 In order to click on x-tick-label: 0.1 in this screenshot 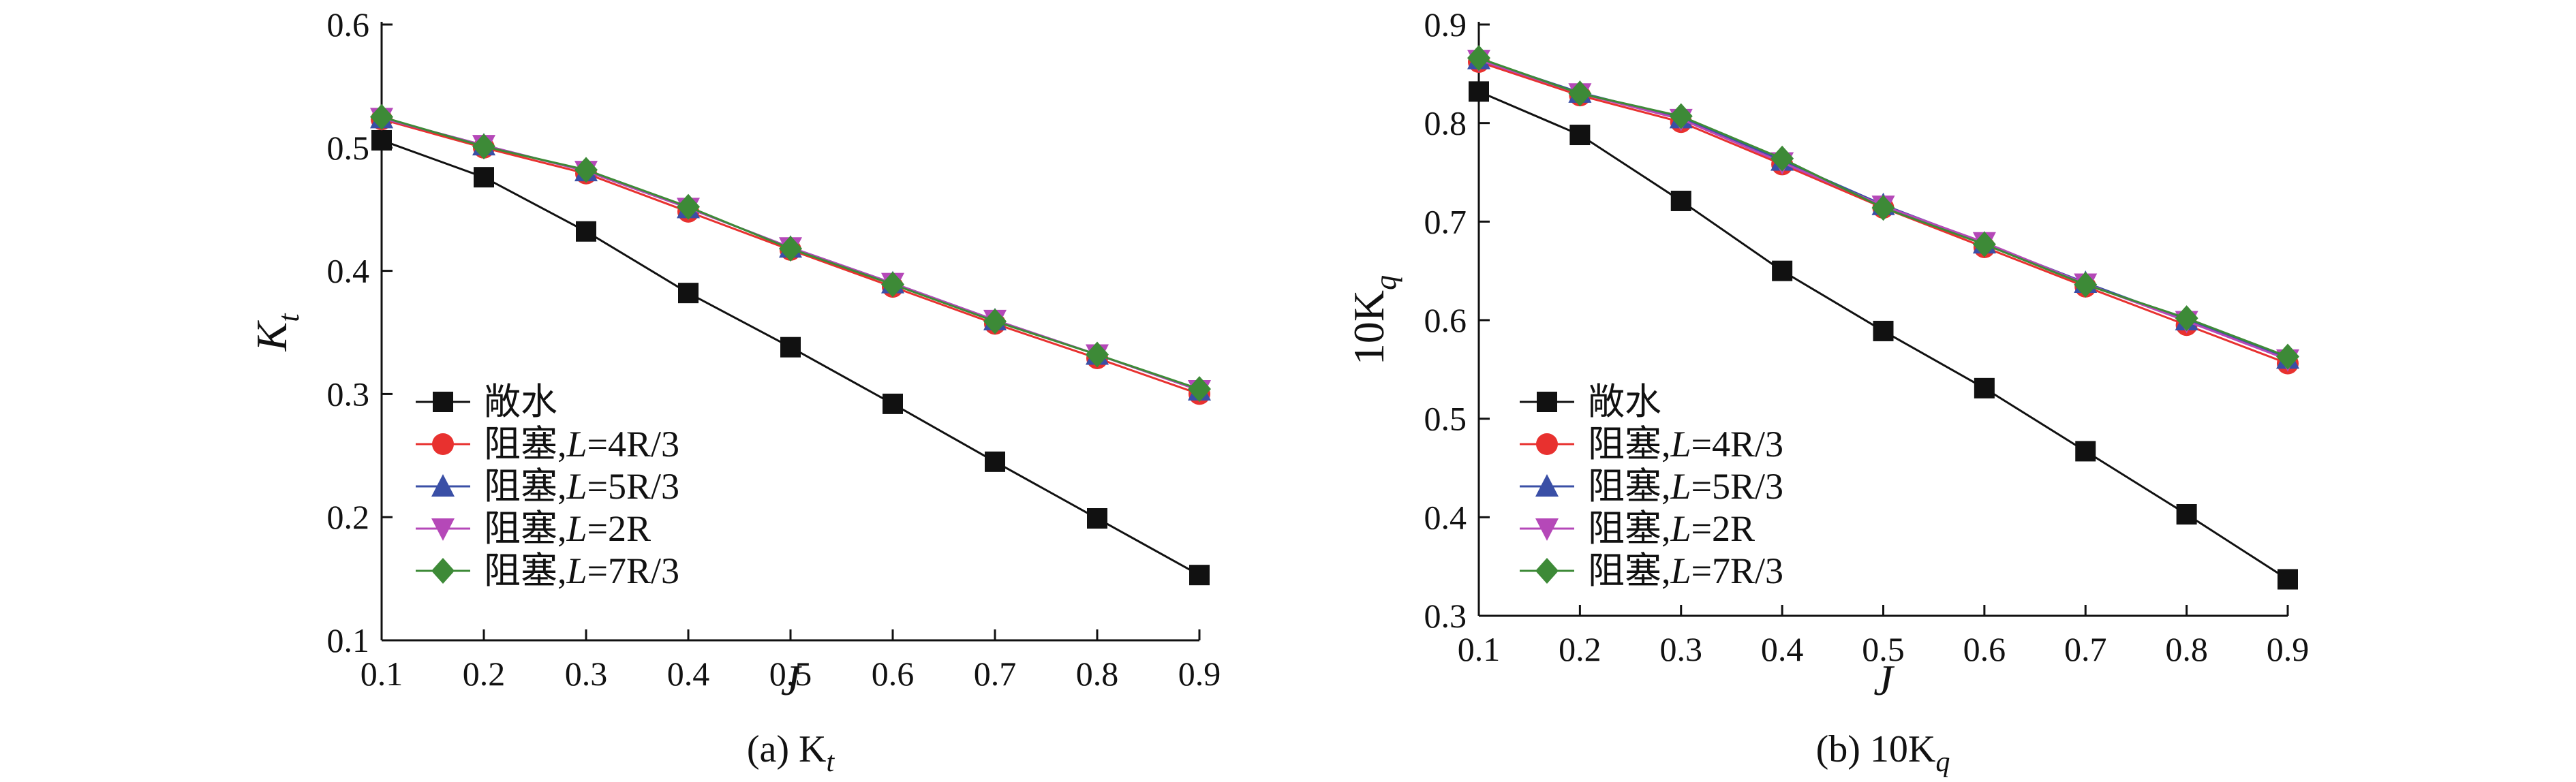, I will do `click(1480, 649)`.